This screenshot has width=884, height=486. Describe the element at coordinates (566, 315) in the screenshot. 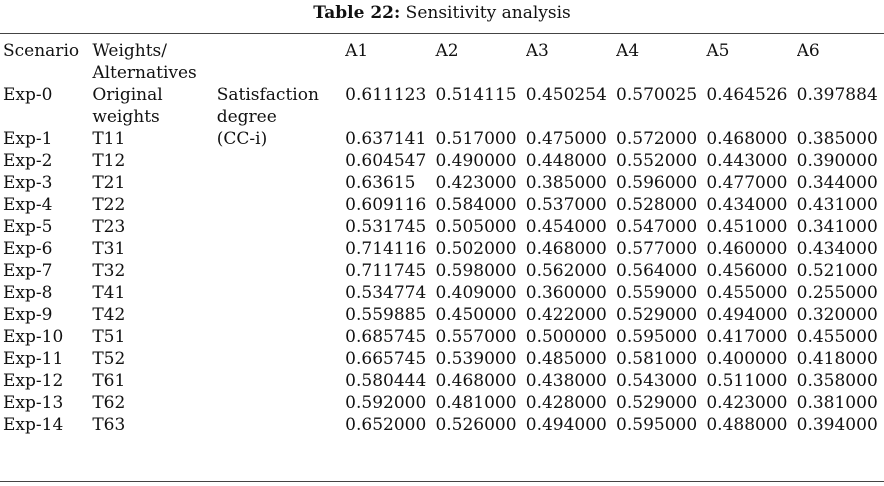

I see `value-cell-a3: 0.422000` at that location.